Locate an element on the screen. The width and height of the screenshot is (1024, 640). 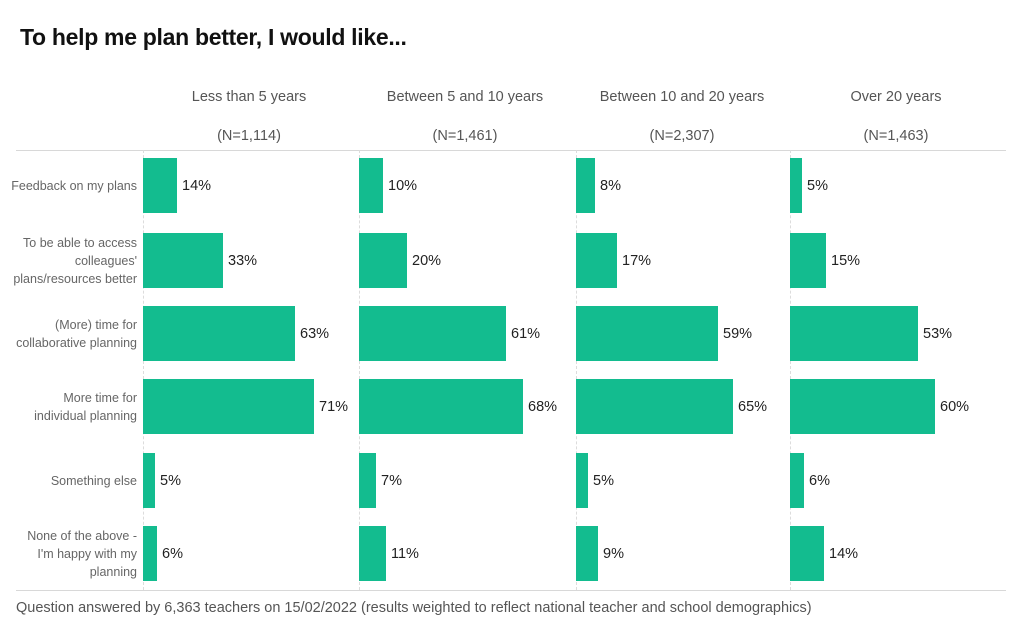
category-label: Something else is located at coordinates (93, 480).